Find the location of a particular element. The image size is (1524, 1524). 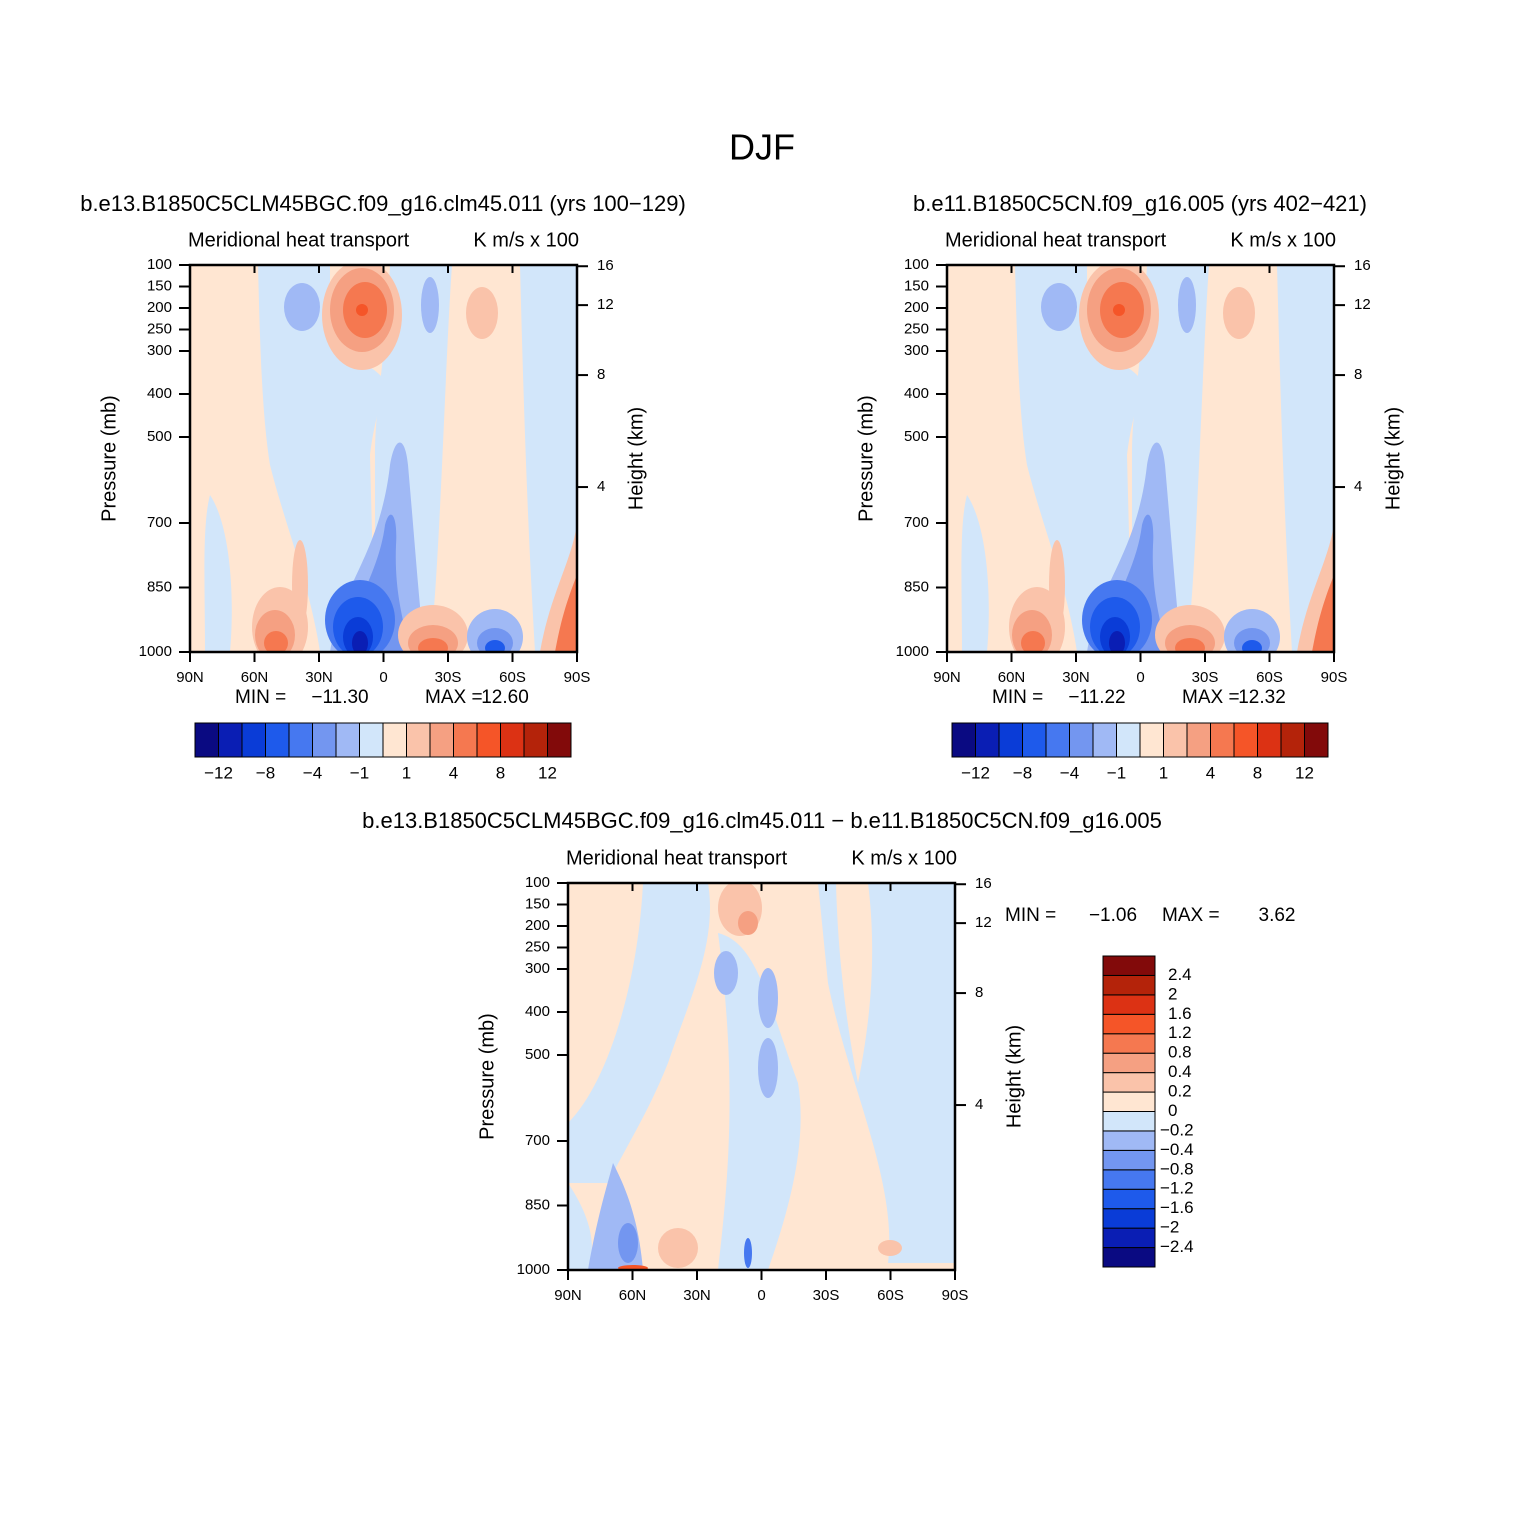

min-value: −11.22 is located at coordinates (1096, 697).